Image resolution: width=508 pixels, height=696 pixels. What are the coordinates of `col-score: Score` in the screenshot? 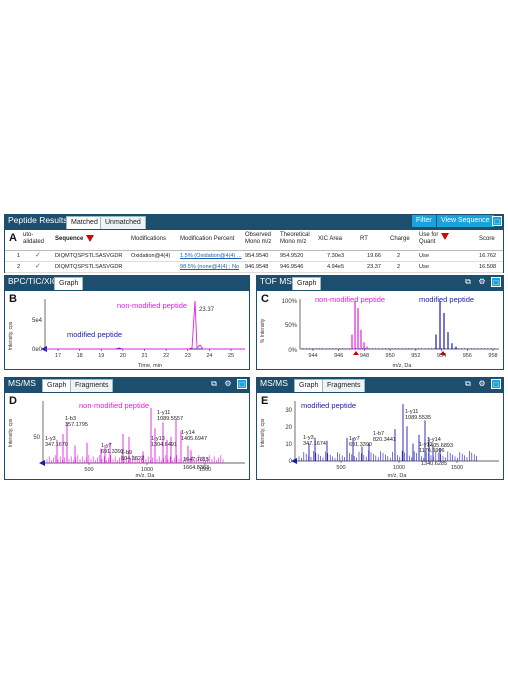 It's located at (487, 239).